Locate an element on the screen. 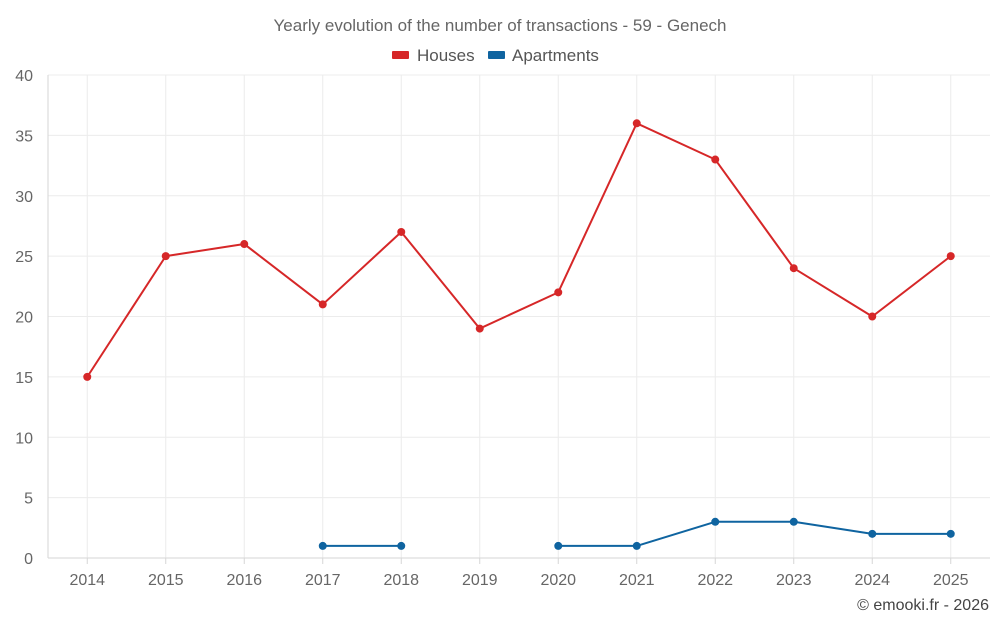 This screenshot has height=625, width=1000. data-point-apartments-2022 is located at coordinates (715, 521).